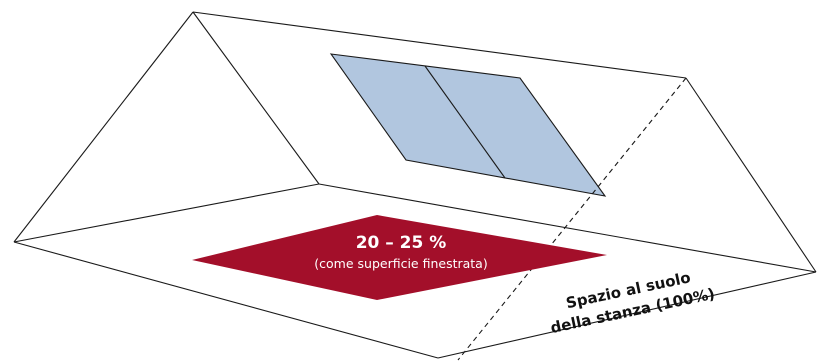 Image resolution: width=827 pixels, height=364 pixels. What do you see at coordinates (751, 175) in the screenshot?
I see `right-gable-edge` at bounding box center [751, 175].